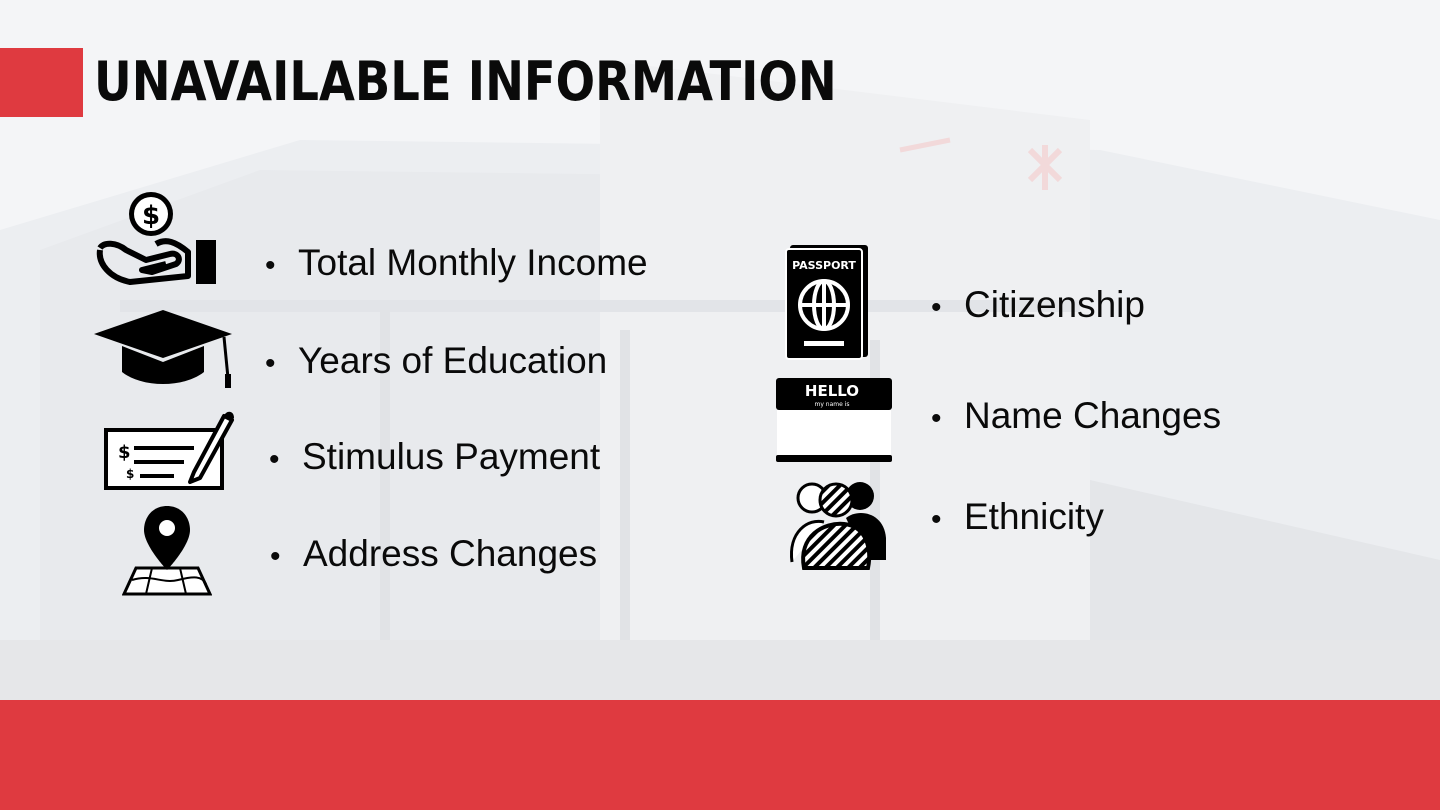 This screenshot has width=1440, height=810. Describe the element at coordinates (831, 404) in the screenshot. I see `hello-subtext: my name is` at that location.